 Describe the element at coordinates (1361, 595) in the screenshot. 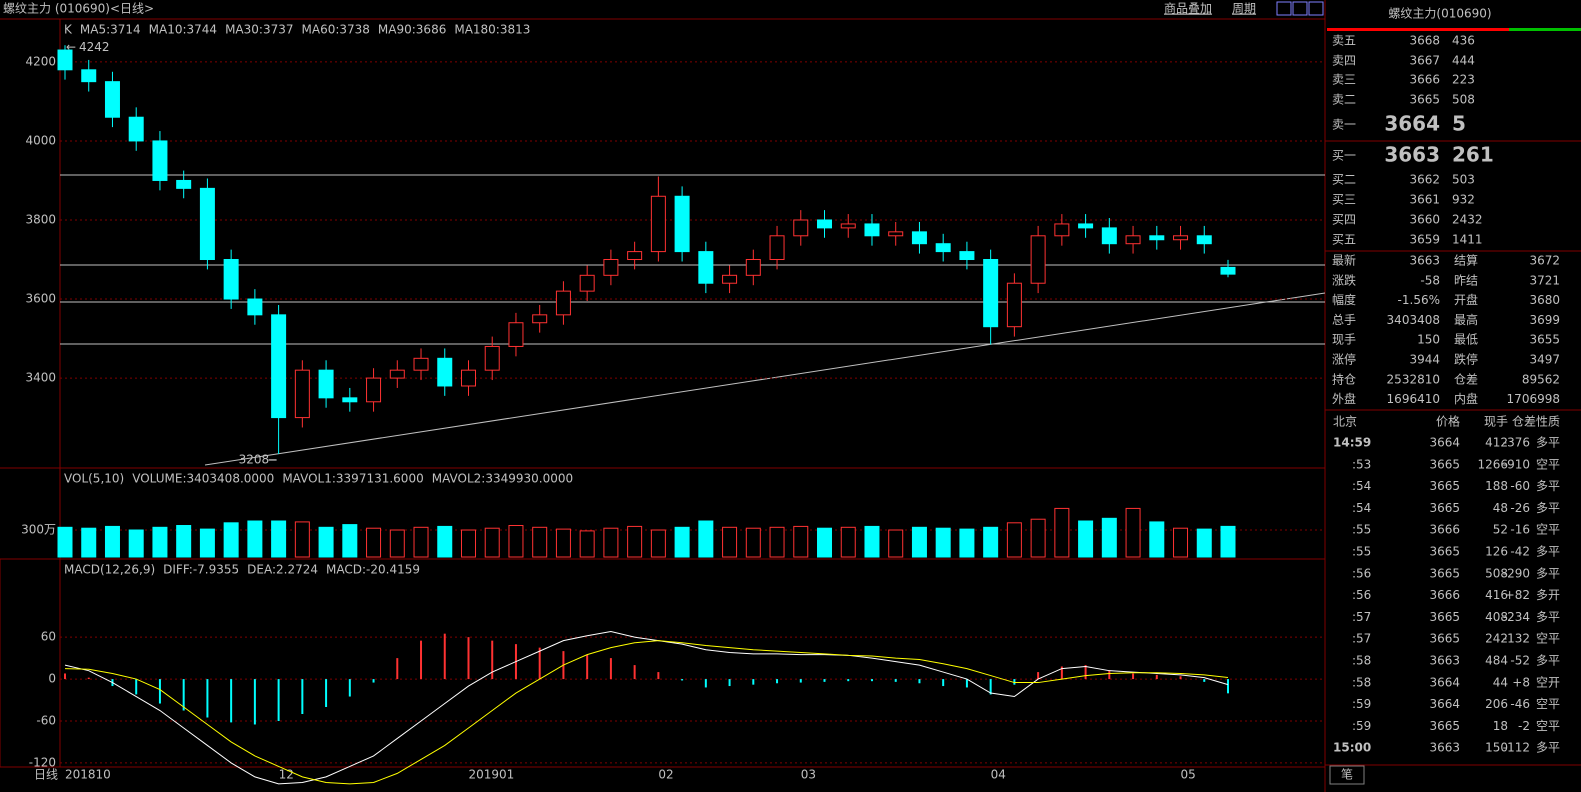

I see `tick-time: :56` at that location.